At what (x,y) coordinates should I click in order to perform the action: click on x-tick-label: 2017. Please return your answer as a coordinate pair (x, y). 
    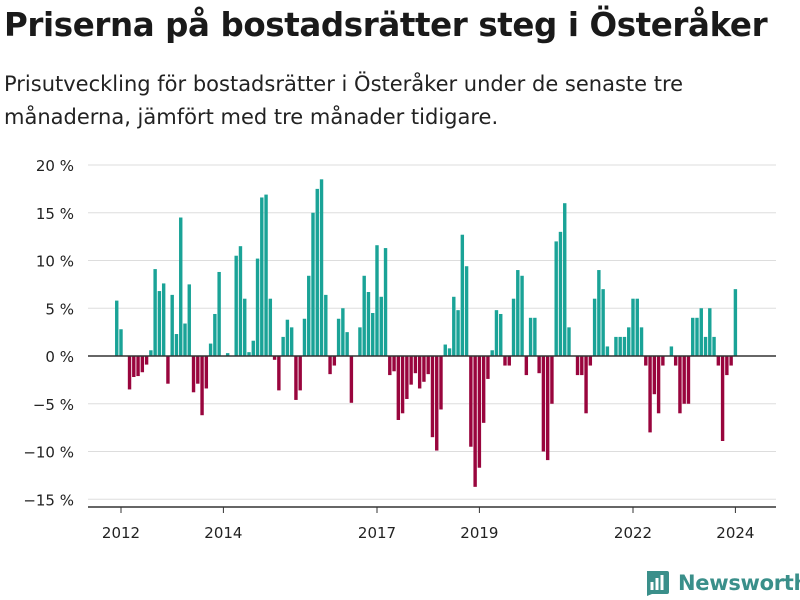
    Looking at the image, I should click on (377, 533).